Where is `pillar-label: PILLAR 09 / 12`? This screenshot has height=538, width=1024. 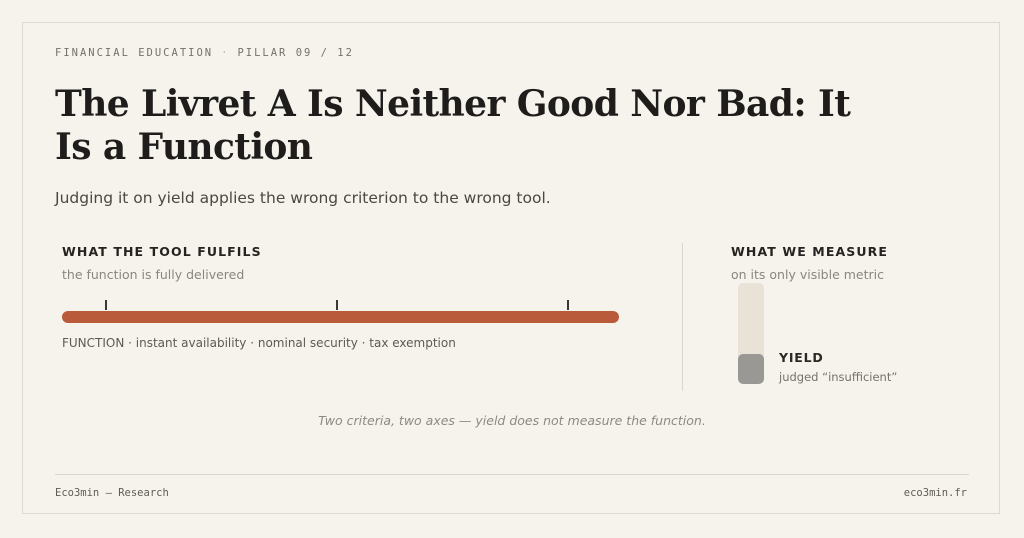
pillar-label: PILLAR 09 / 12 is located at coordinates (295, 53).